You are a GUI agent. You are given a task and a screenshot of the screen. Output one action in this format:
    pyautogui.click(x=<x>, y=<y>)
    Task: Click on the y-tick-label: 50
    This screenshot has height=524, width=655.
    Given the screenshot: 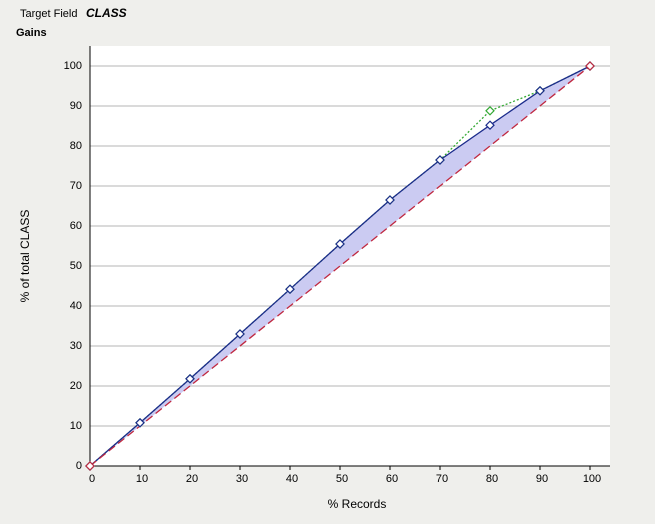 What is the action you would take?
    pyautogui.click(x=76, y=266)
    